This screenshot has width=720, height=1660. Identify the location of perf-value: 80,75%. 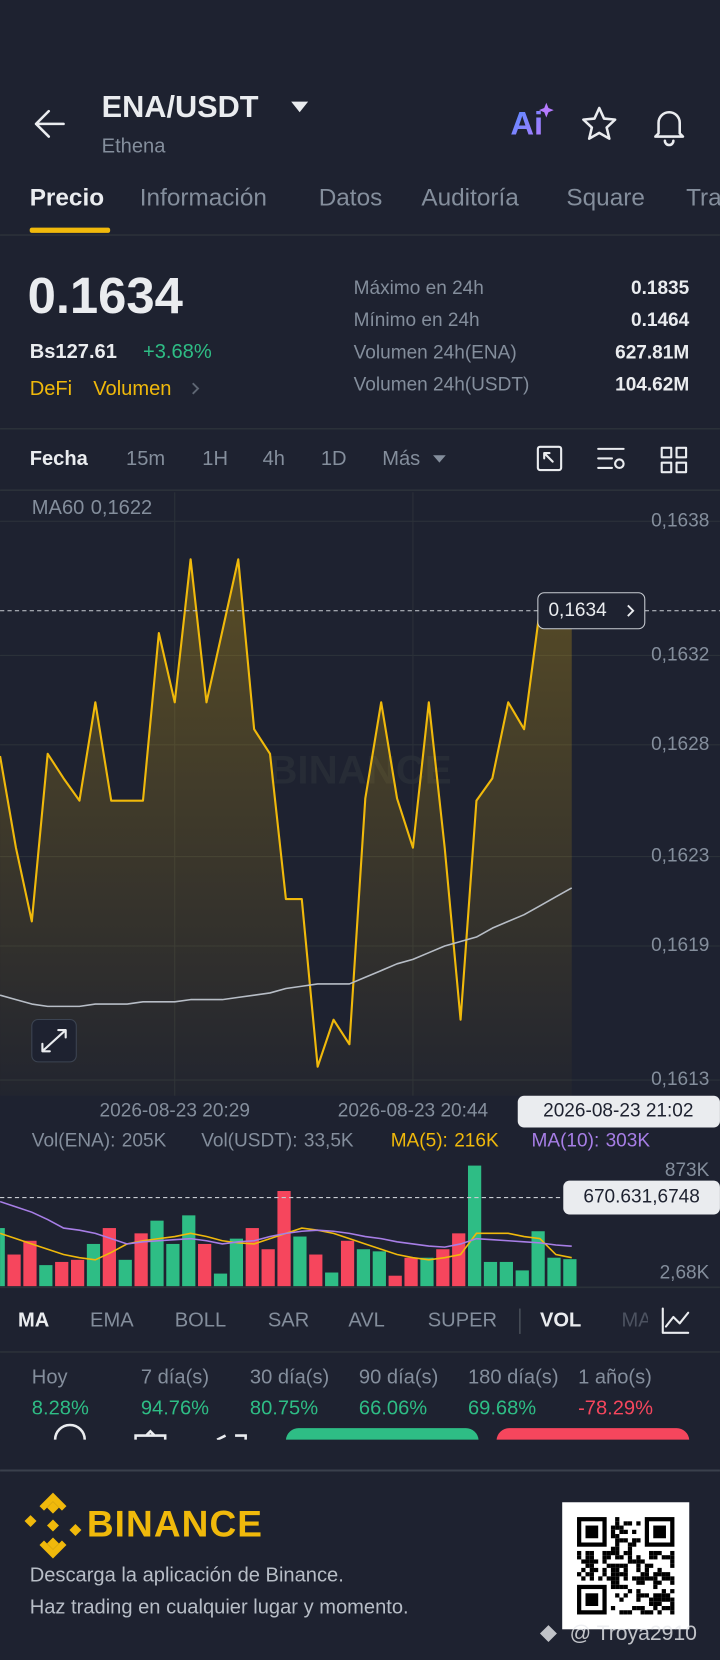
(284, 1408).